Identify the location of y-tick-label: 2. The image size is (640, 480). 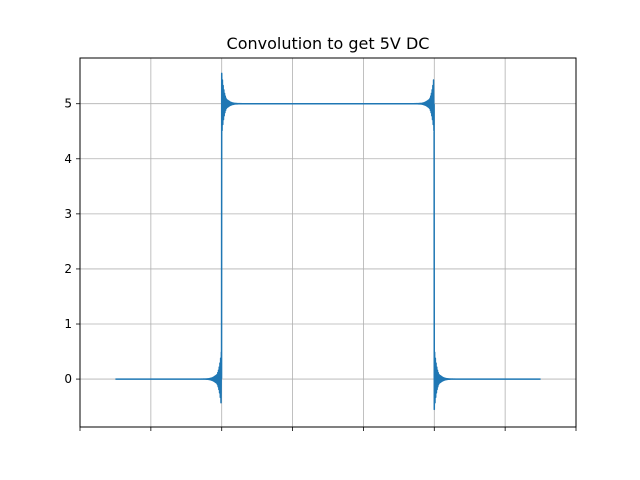
(68, 269).